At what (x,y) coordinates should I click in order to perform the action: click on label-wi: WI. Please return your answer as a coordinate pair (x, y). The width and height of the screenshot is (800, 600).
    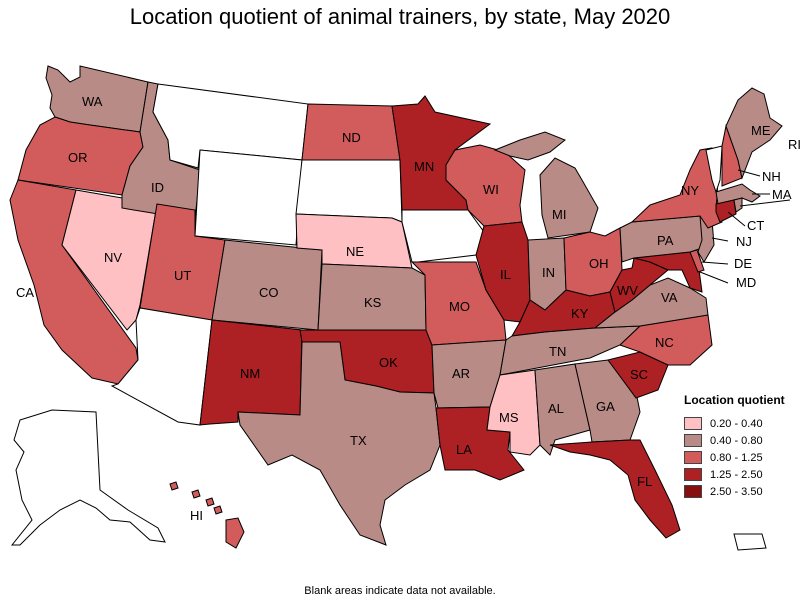
    Looking at the image, I should click on (491, 189).